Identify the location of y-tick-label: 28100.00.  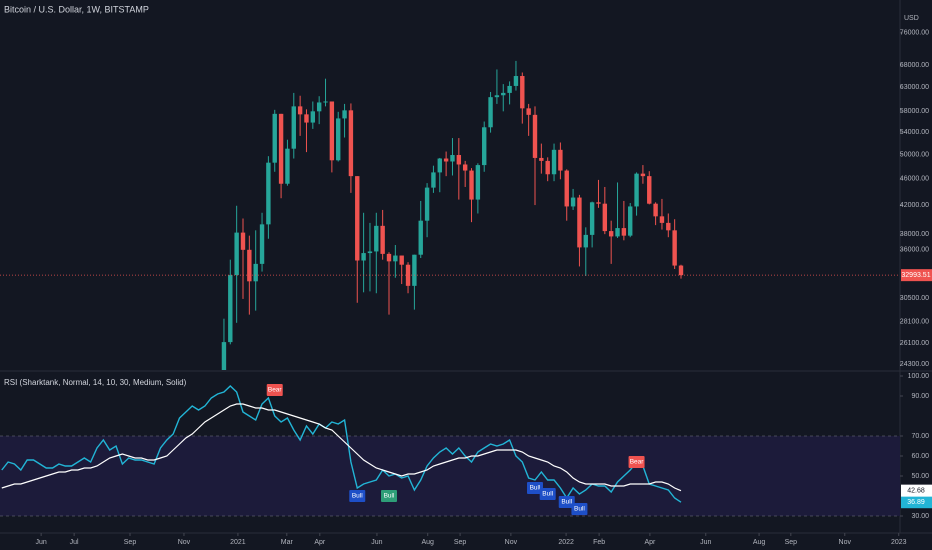
(914, 322).